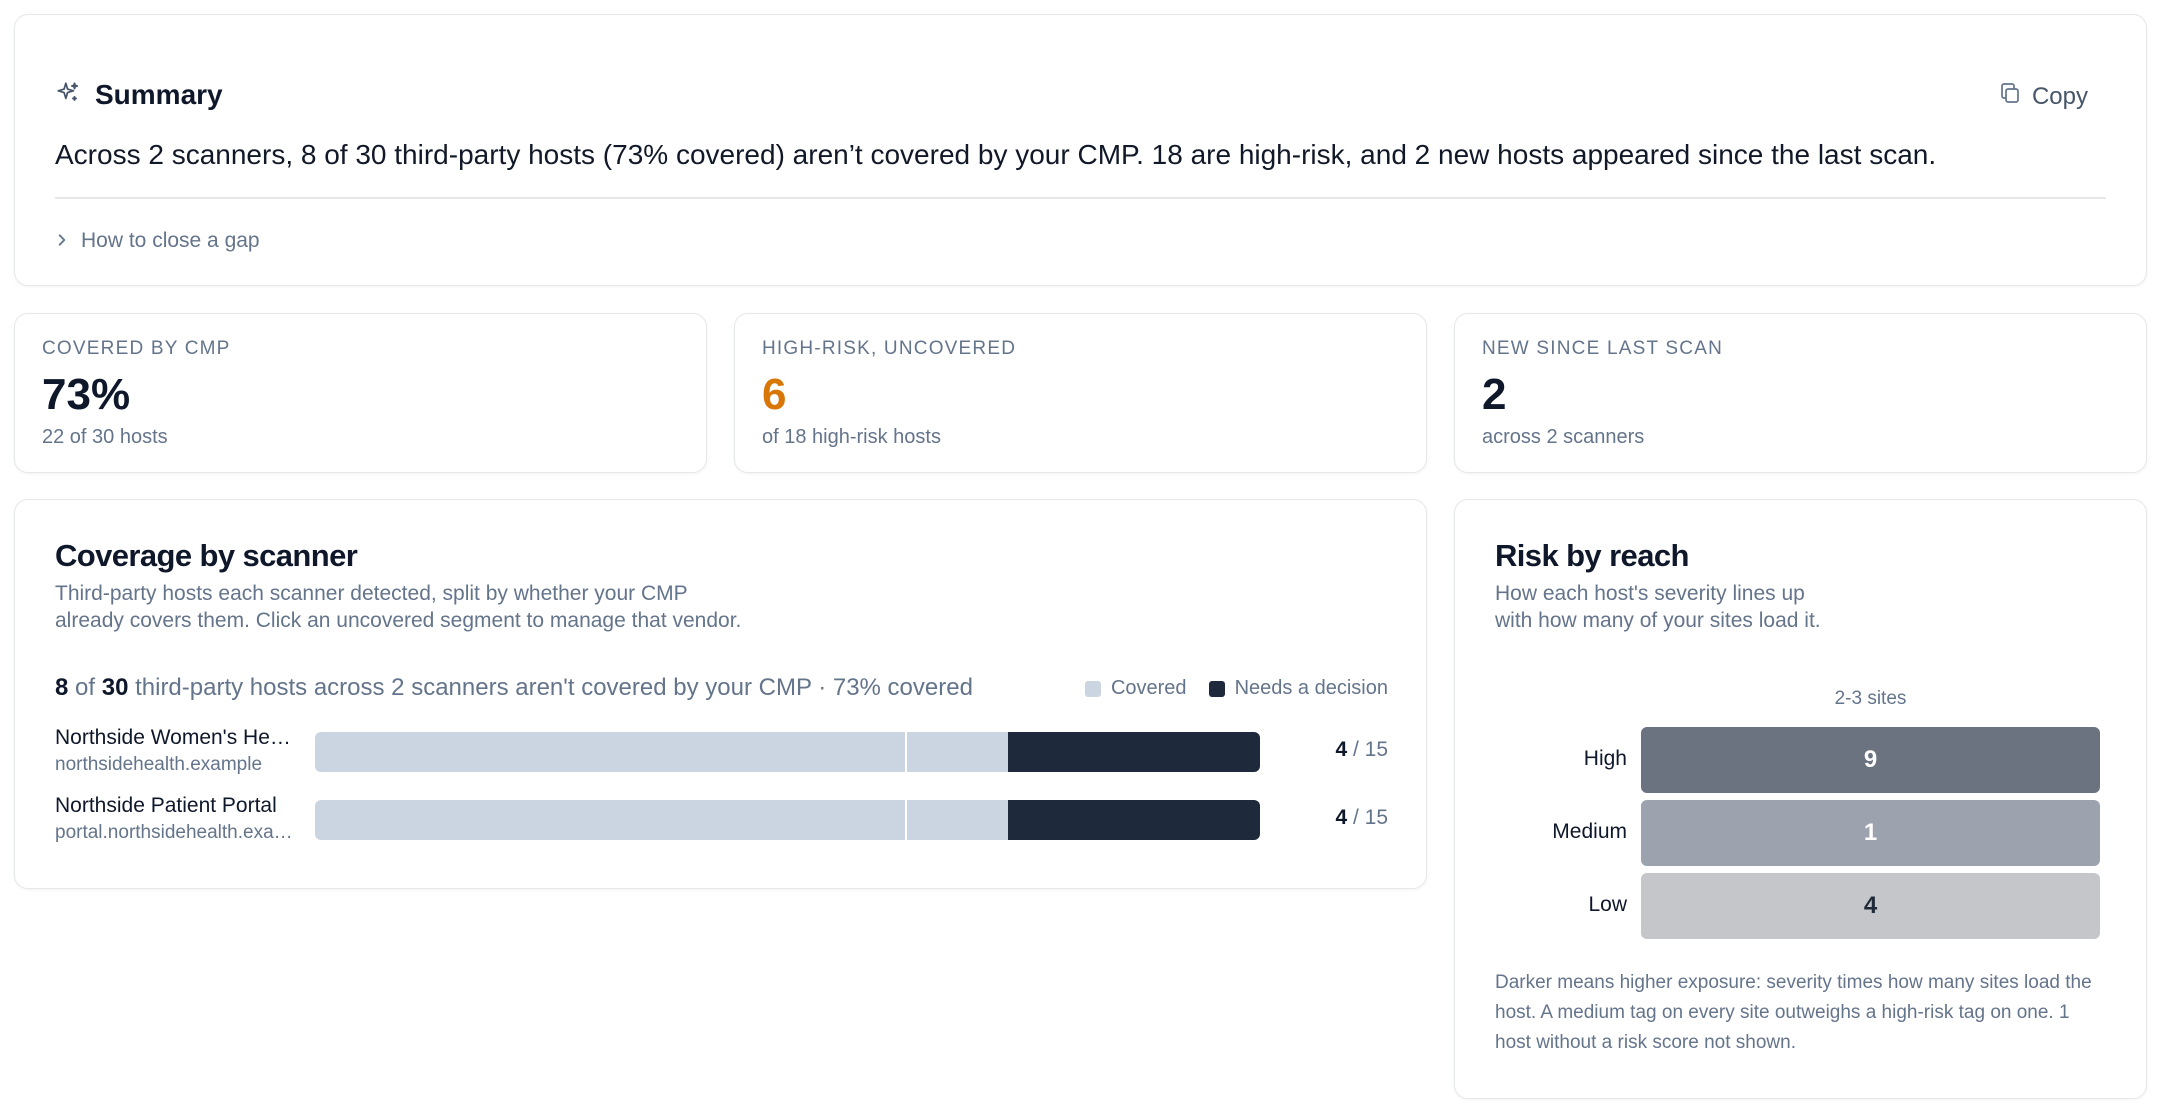 The image size is (2160, 1110). Describe the element at coordinates (1092, 688) in the screenshot. I see `legend-swatch-covered` at that location.